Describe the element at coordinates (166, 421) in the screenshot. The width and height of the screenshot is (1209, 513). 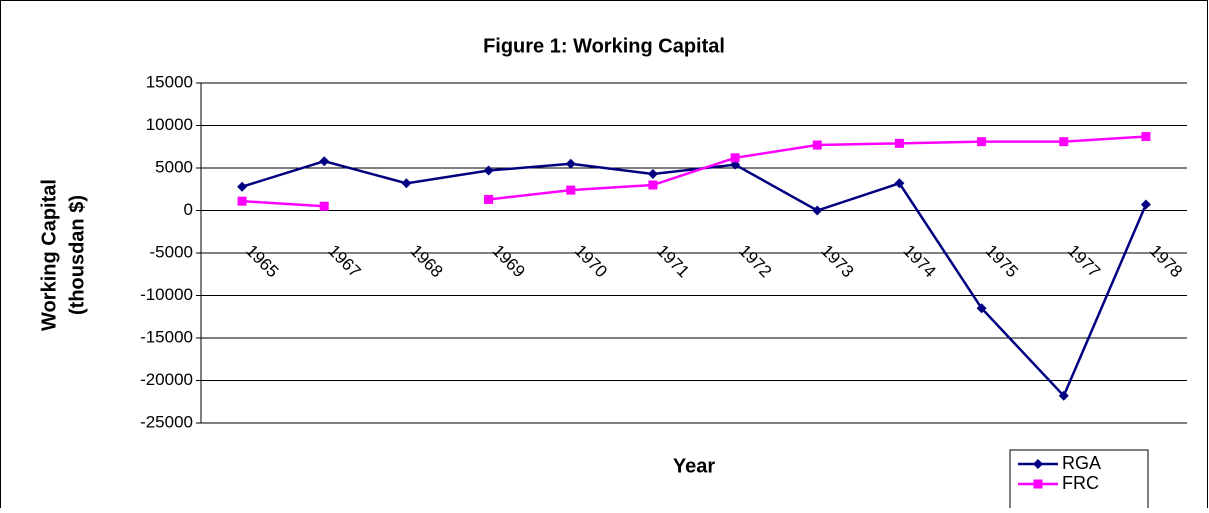
I see `y-tick-label: -25000` at that location.